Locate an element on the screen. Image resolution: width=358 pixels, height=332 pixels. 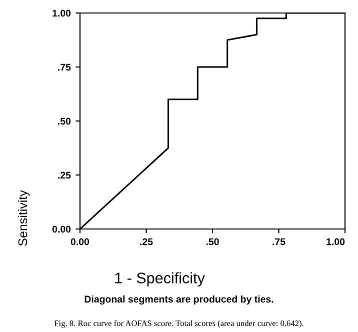
x-tick-label: .50 is located at coordinates (212, 242).